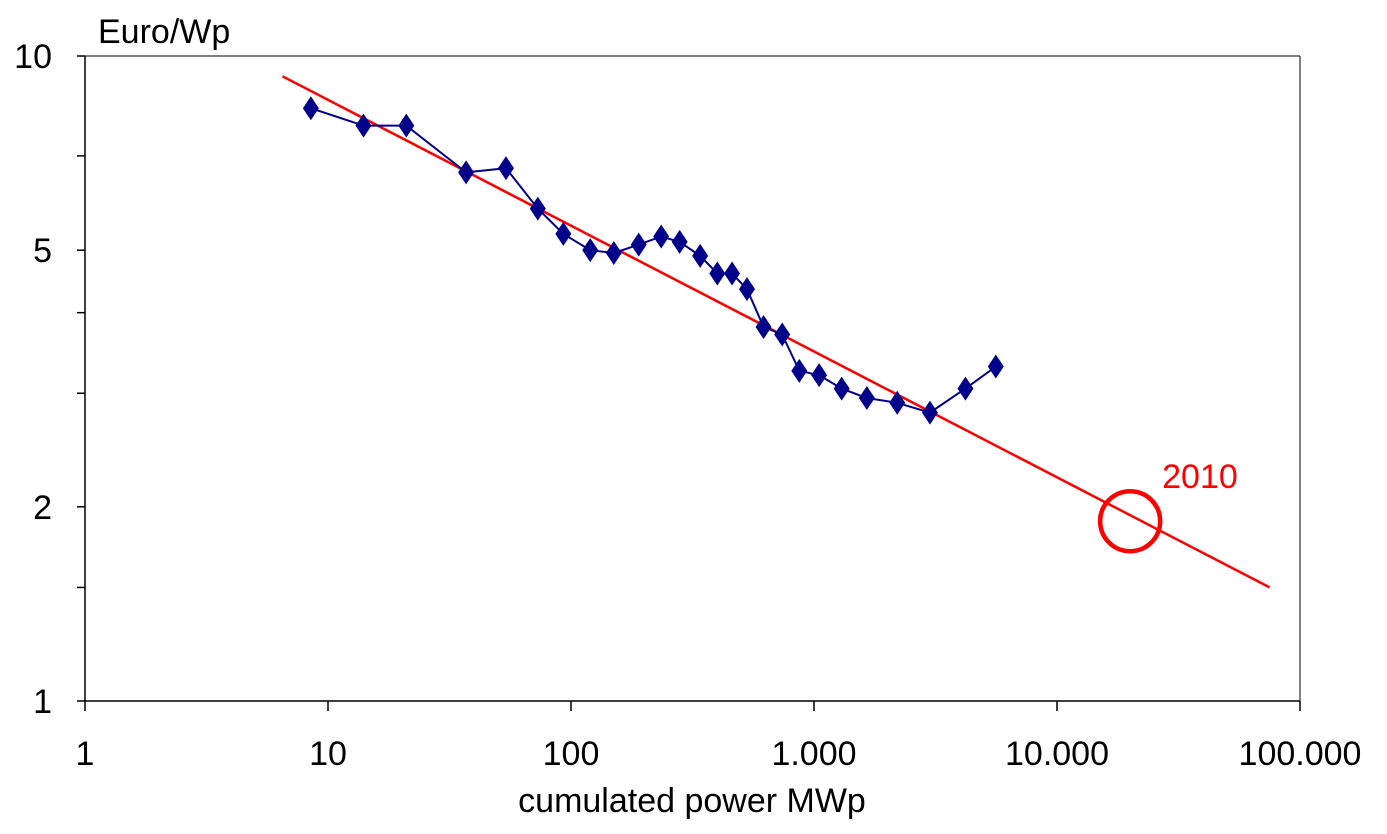 This screenshot has width=1387, height=834. I want to click on y-axis-label: Euro/Wp, so click(164, 32).